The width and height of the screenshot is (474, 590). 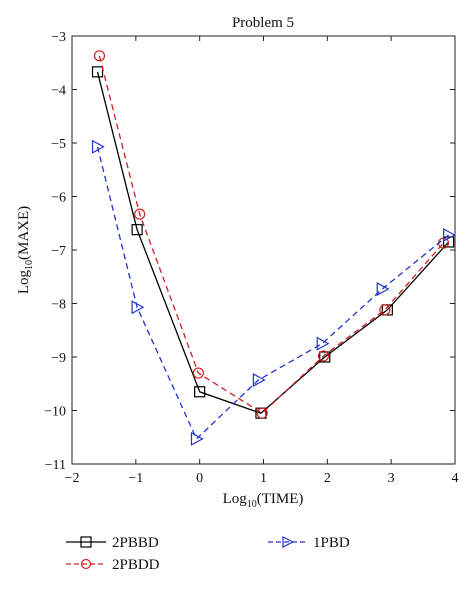 I want to click on legend-item-2pbdd: 2PBDD, so click(x=113, y=565).